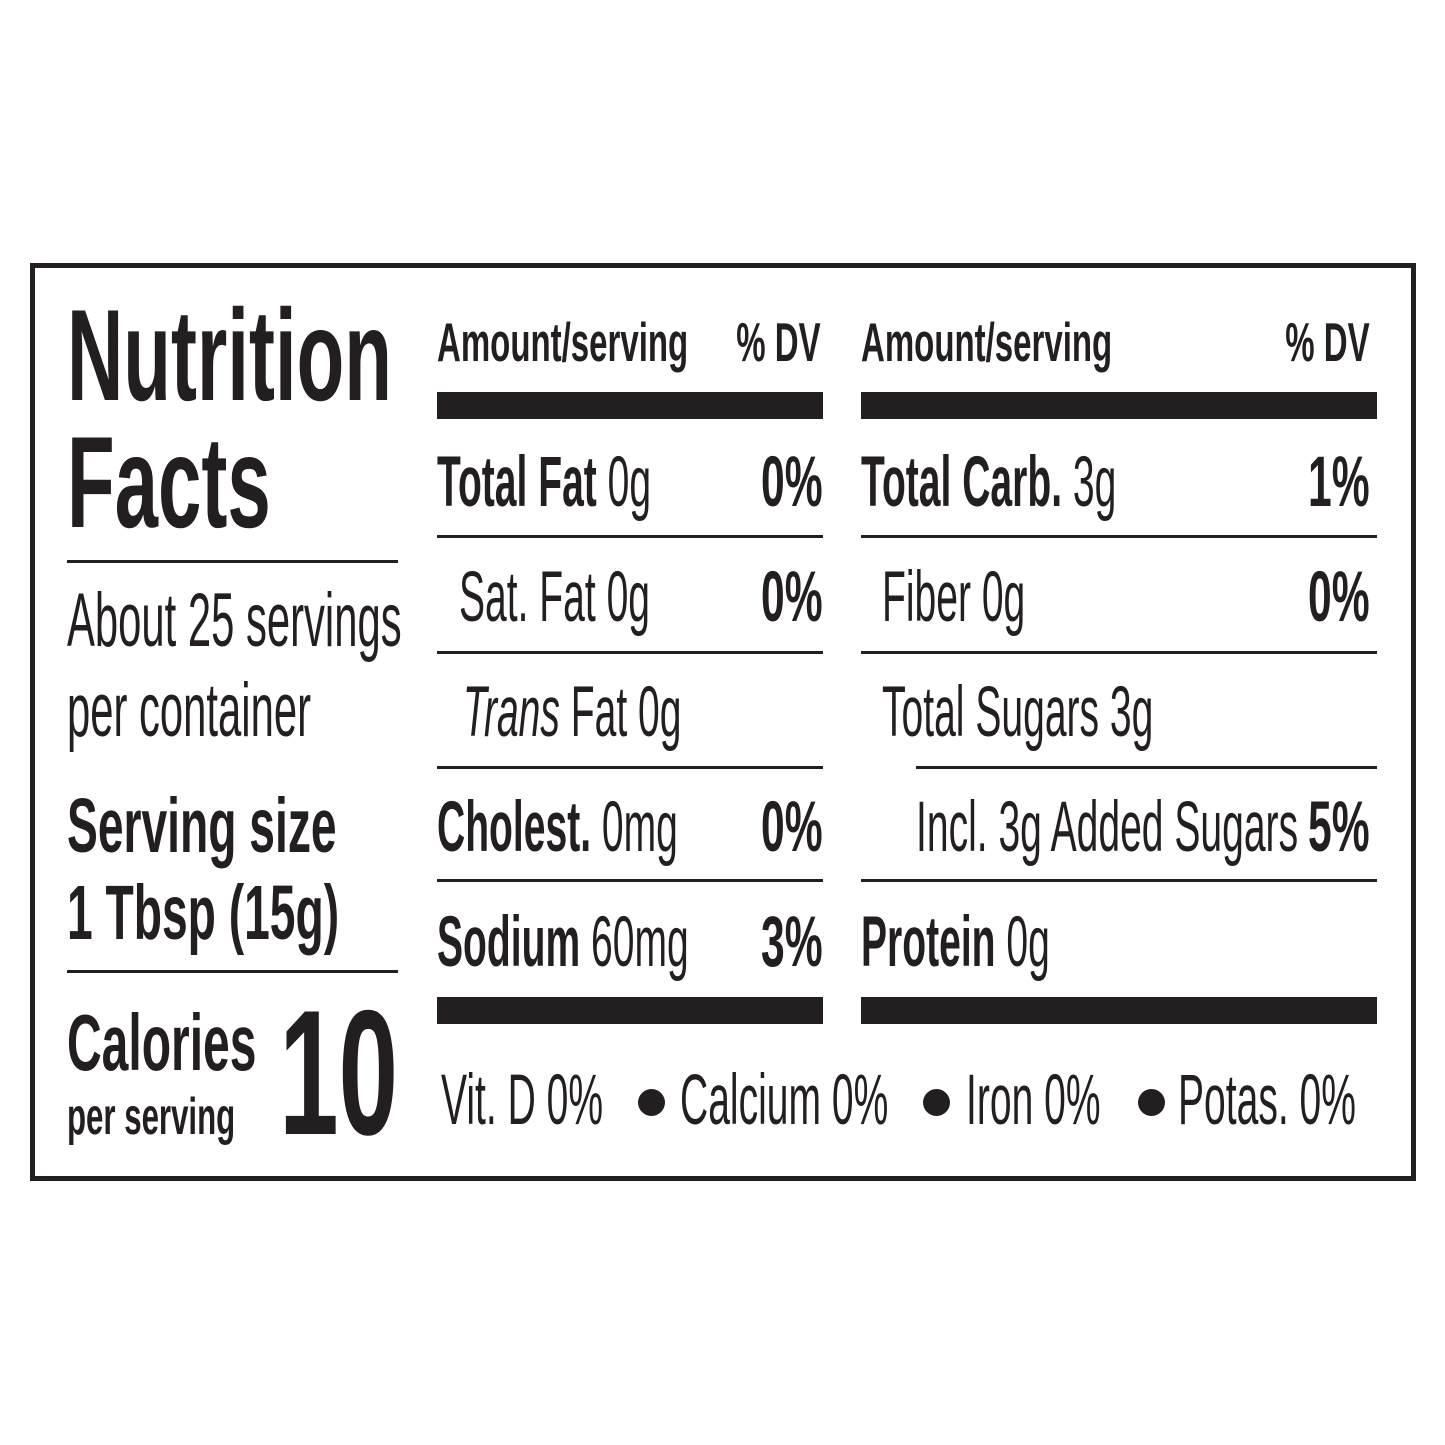 Image resolution: width=1445 pixels, height=1445 pixels. Describe the element at coordinates (203, 913) in the screenshot. I see `serving-size-value: 1 Tbsp (15g)` at that location.